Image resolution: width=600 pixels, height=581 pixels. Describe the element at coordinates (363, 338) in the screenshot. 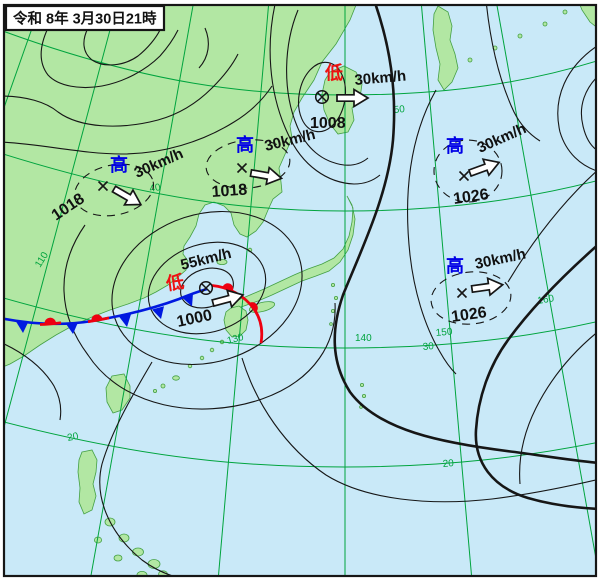

I see `lon-label-140: 140` at that location.